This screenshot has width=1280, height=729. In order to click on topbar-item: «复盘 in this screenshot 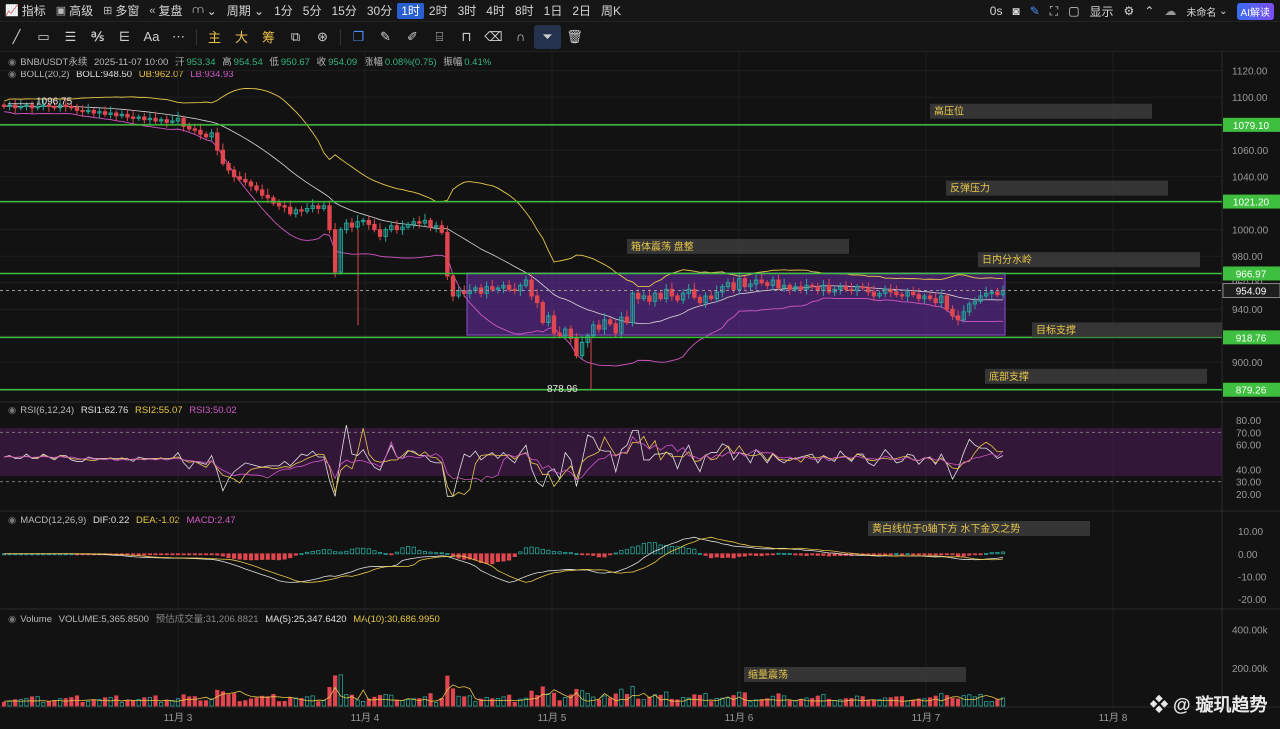, I will do `click(165, 11)`.